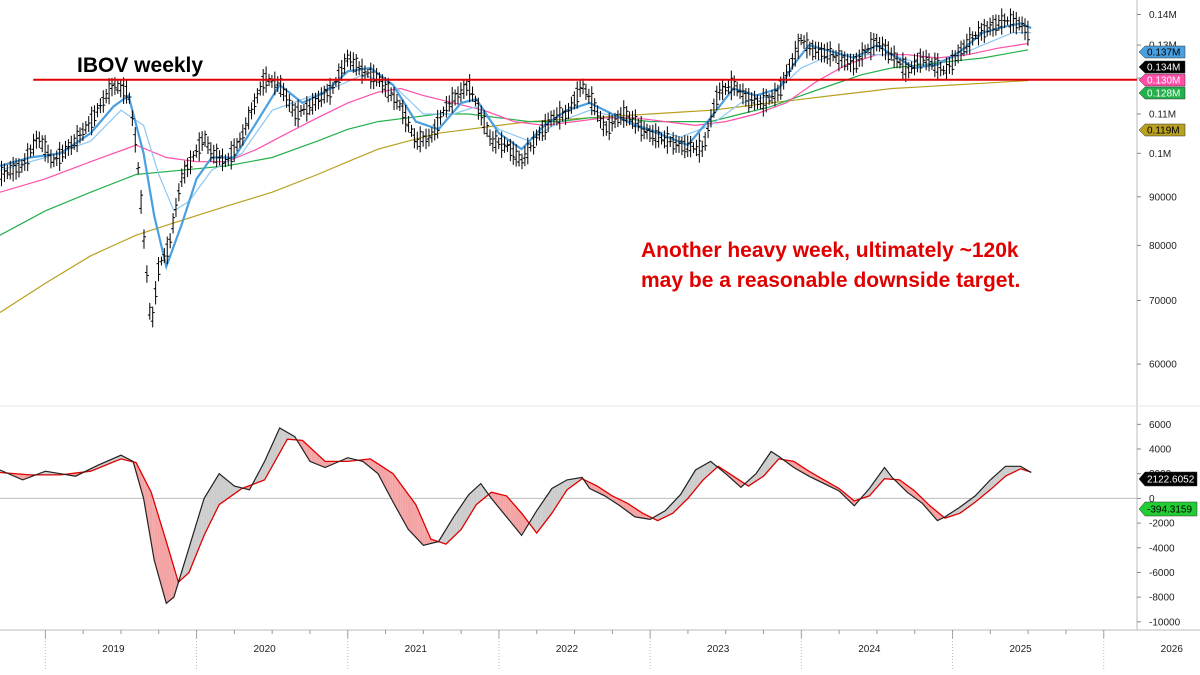 The height and width of the screenshot is (675, 1200). Describe the element at coordinates (1163, 197) in the screenshot. I see `price-tick-label: 90000` at that location.